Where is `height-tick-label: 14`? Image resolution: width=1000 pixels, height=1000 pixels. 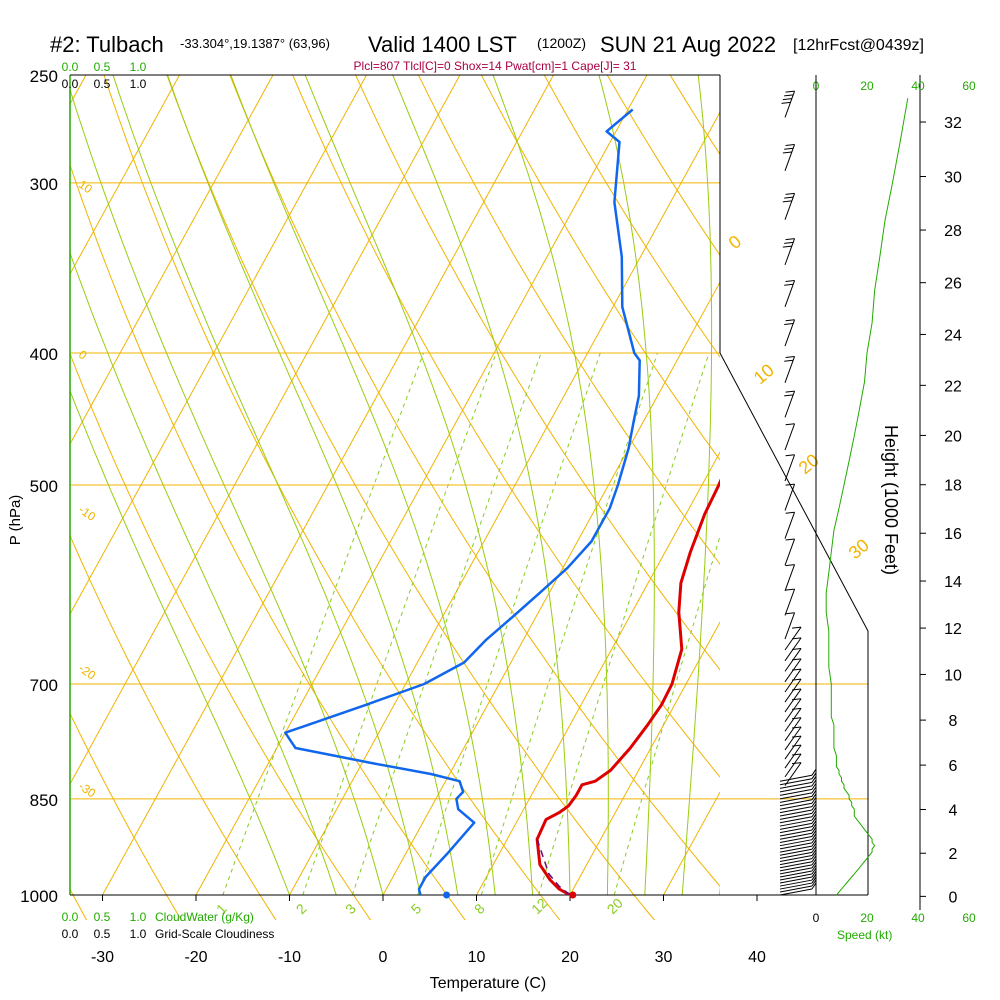 height-tick-label: 14 is located at coordinates (953, 582).